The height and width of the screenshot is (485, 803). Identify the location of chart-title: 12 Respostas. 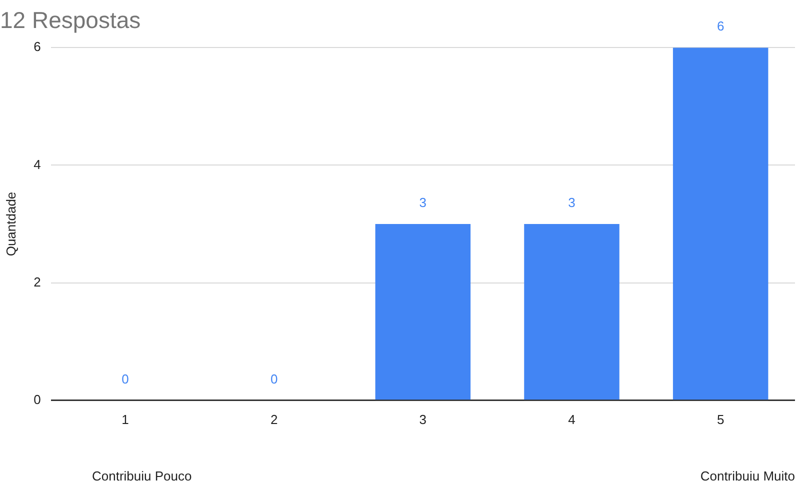
(70, 20).